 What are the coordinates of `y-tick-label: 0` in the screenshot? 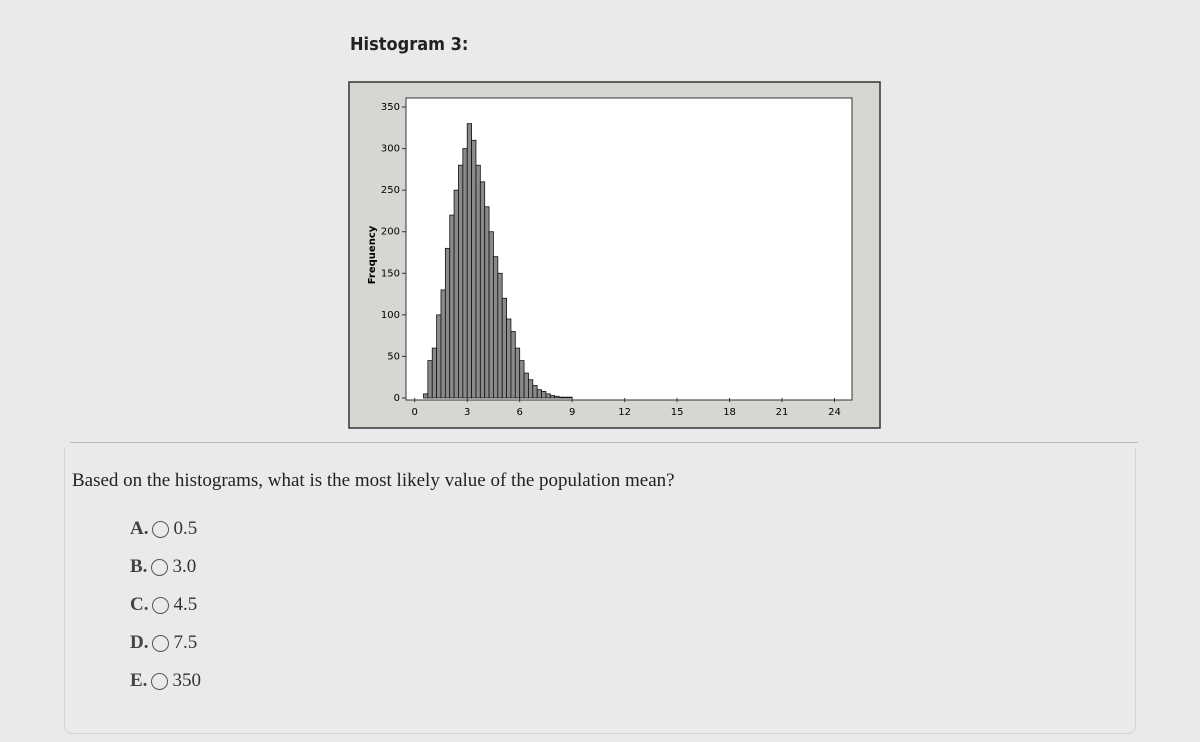 It's located at (397, 398).